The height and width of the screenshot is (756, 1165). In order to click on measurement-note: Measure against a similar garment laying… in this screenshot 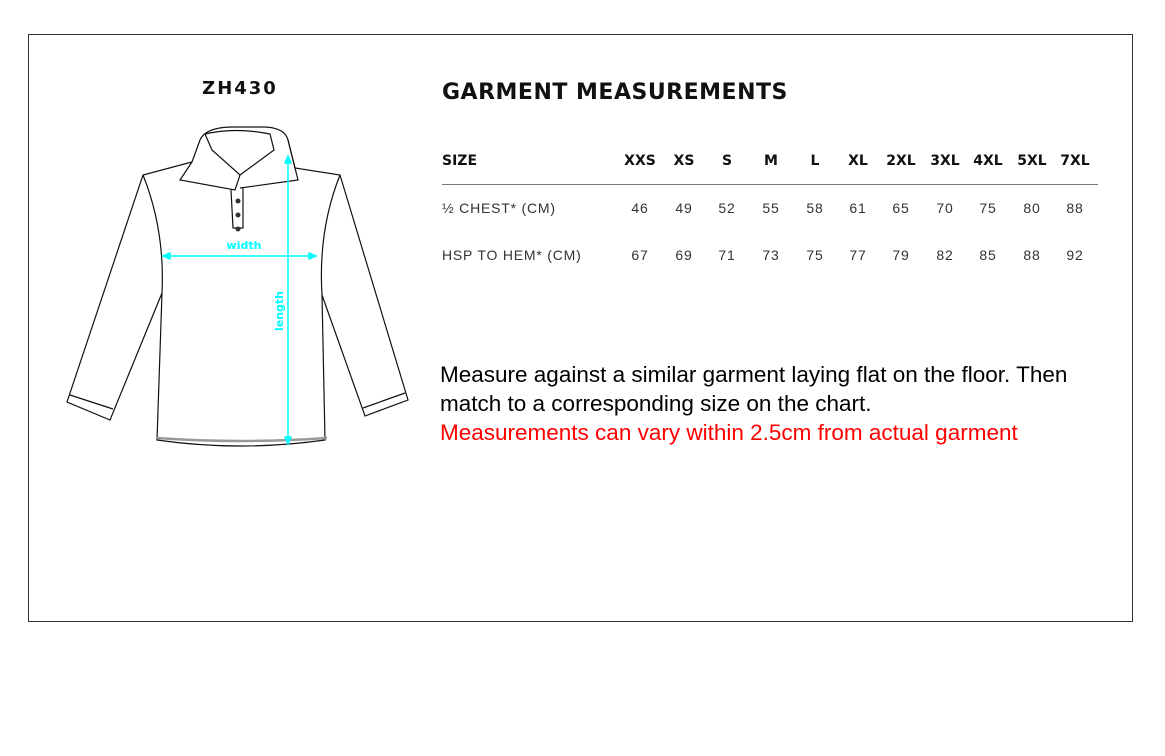, I will do `click(753, 403)`.